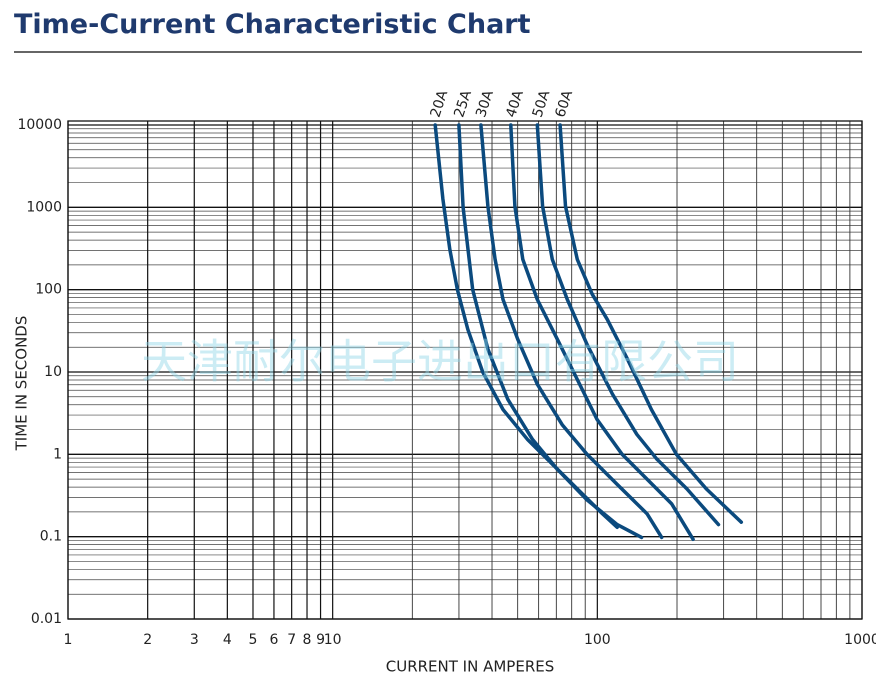 The height and width of the screenshot is (677, 876). Describe the element at coordinates (48, 290) in the screenshot. I see `y-tick-label: 100` at that location.